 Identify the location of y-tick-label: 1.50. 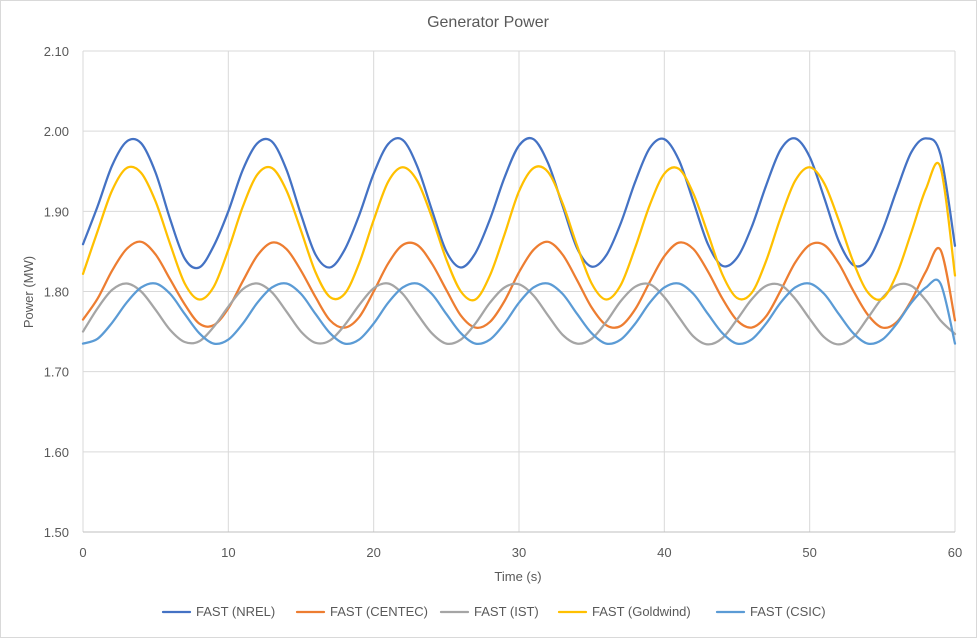
(56, 532).